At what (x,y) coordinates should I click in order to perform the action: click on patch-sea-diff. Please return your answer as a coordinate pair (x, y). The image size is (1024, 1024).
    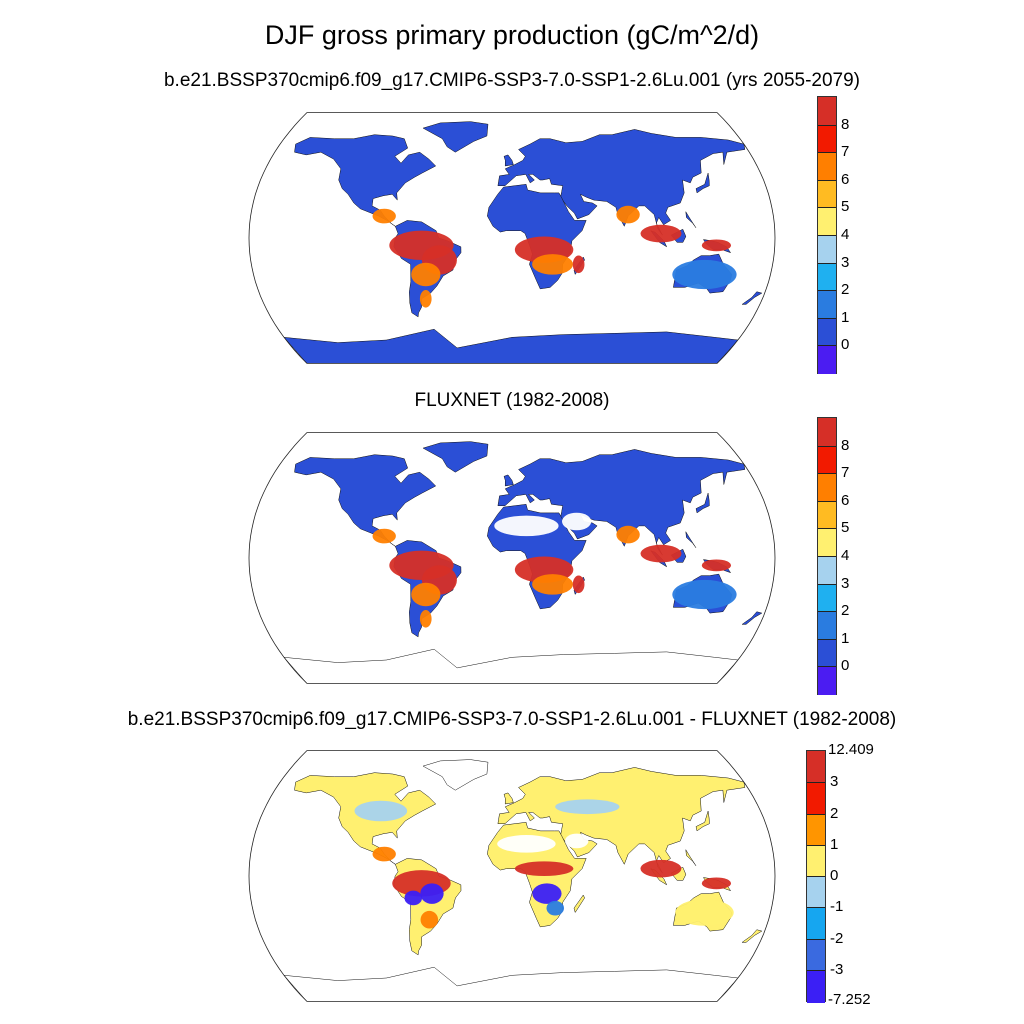
    Looking at the image, I should click on (661, 868).